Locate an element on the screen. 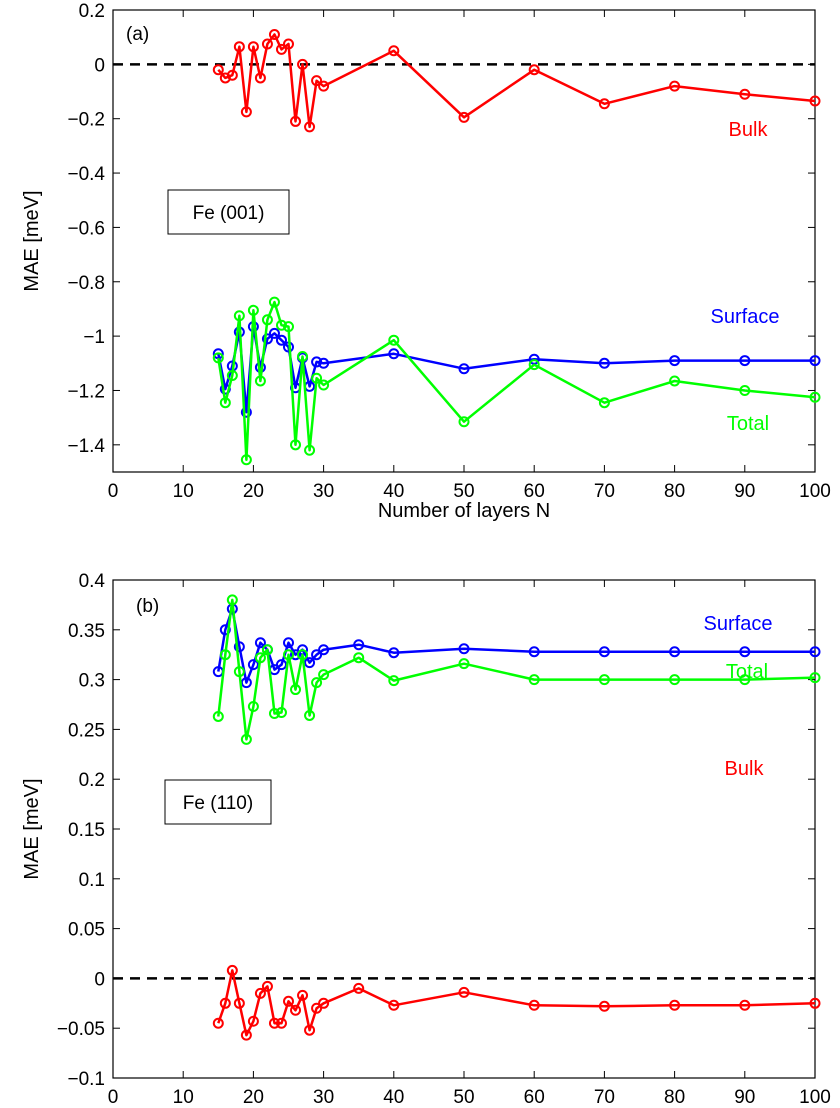 Image resolution: width=840 pixels, height=1108 pixels. y-tick-label: 0.3 is located at coordinates (92, 681).